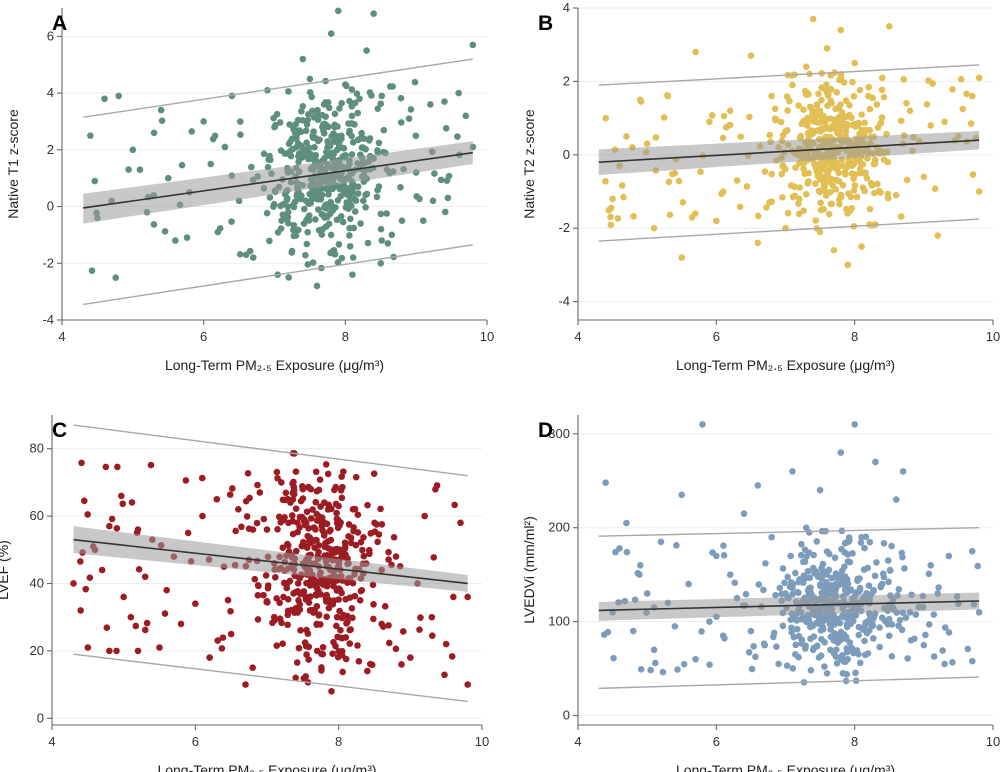  Describe the element at coordinates (51, 741) in the screenshot. I see `x-tick-label: 4` at that location.